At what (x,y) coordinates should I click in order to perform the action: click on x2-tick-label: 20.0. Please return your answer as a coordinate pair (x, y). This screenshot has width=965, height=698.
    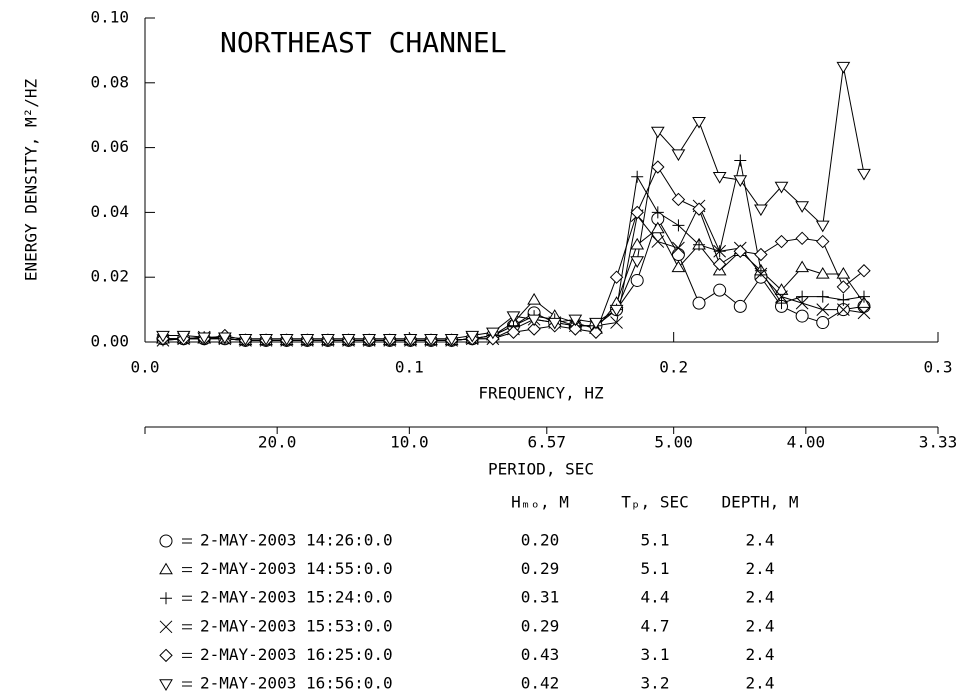
    Looking at the image, I should click on (277, 442).